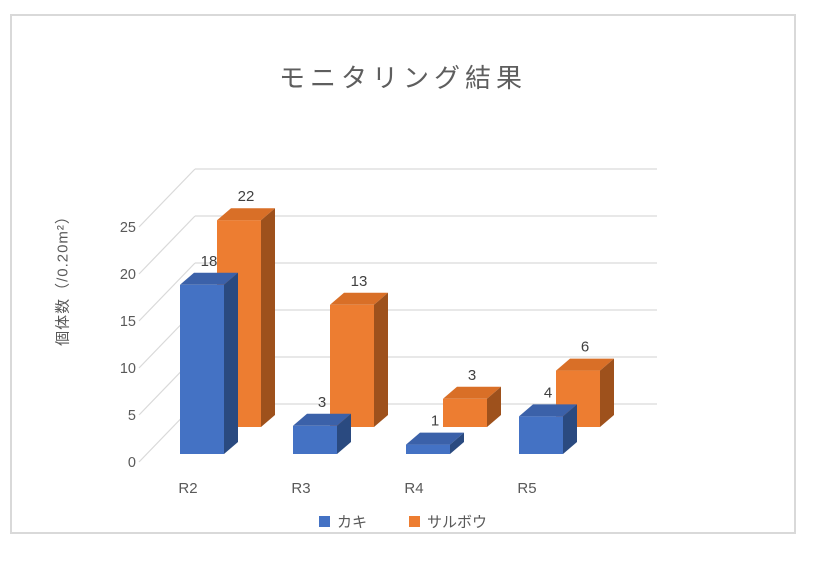  I want to click on y-tick-label: 10, so click(128, 369).